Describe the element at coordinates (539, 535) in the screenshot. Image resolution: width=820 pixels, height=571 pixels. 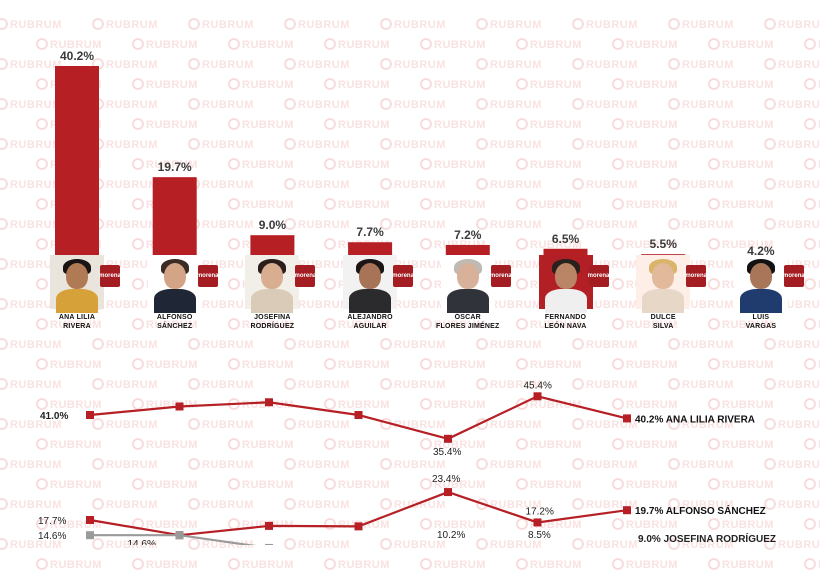
I see `line-extra-label: 8.5%` at that location.